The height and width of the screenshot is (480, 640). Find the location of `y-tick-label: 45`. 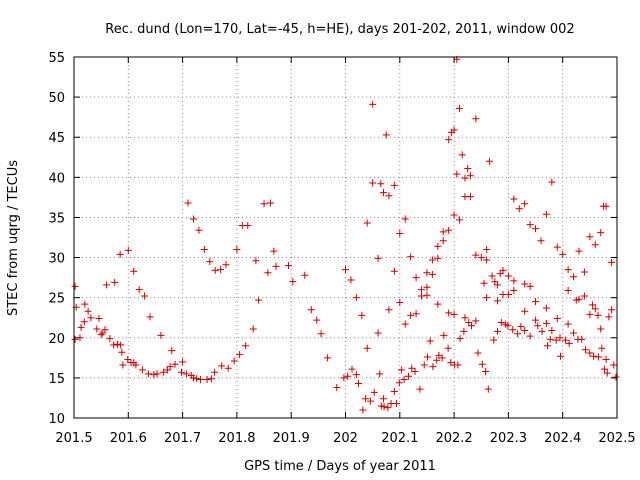

y-tick-label: 45 is located at coordinates (56, 138).